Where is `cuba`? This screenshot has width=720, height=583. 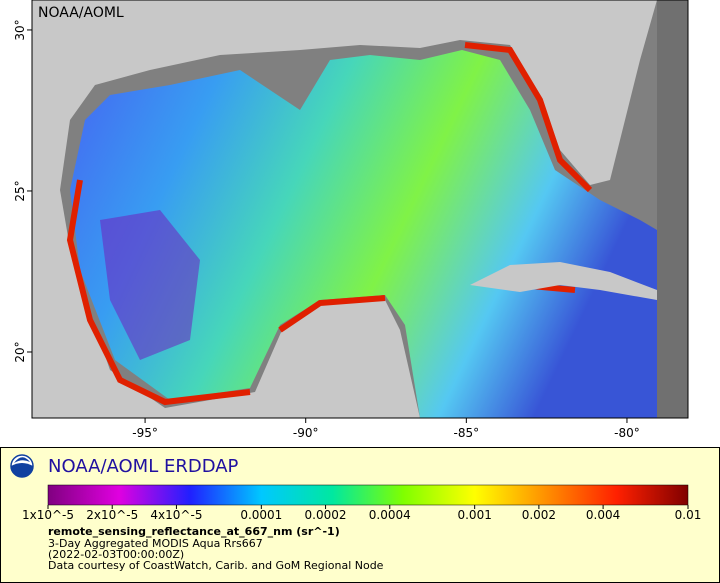
cuba is located at coordinates (563, 281).